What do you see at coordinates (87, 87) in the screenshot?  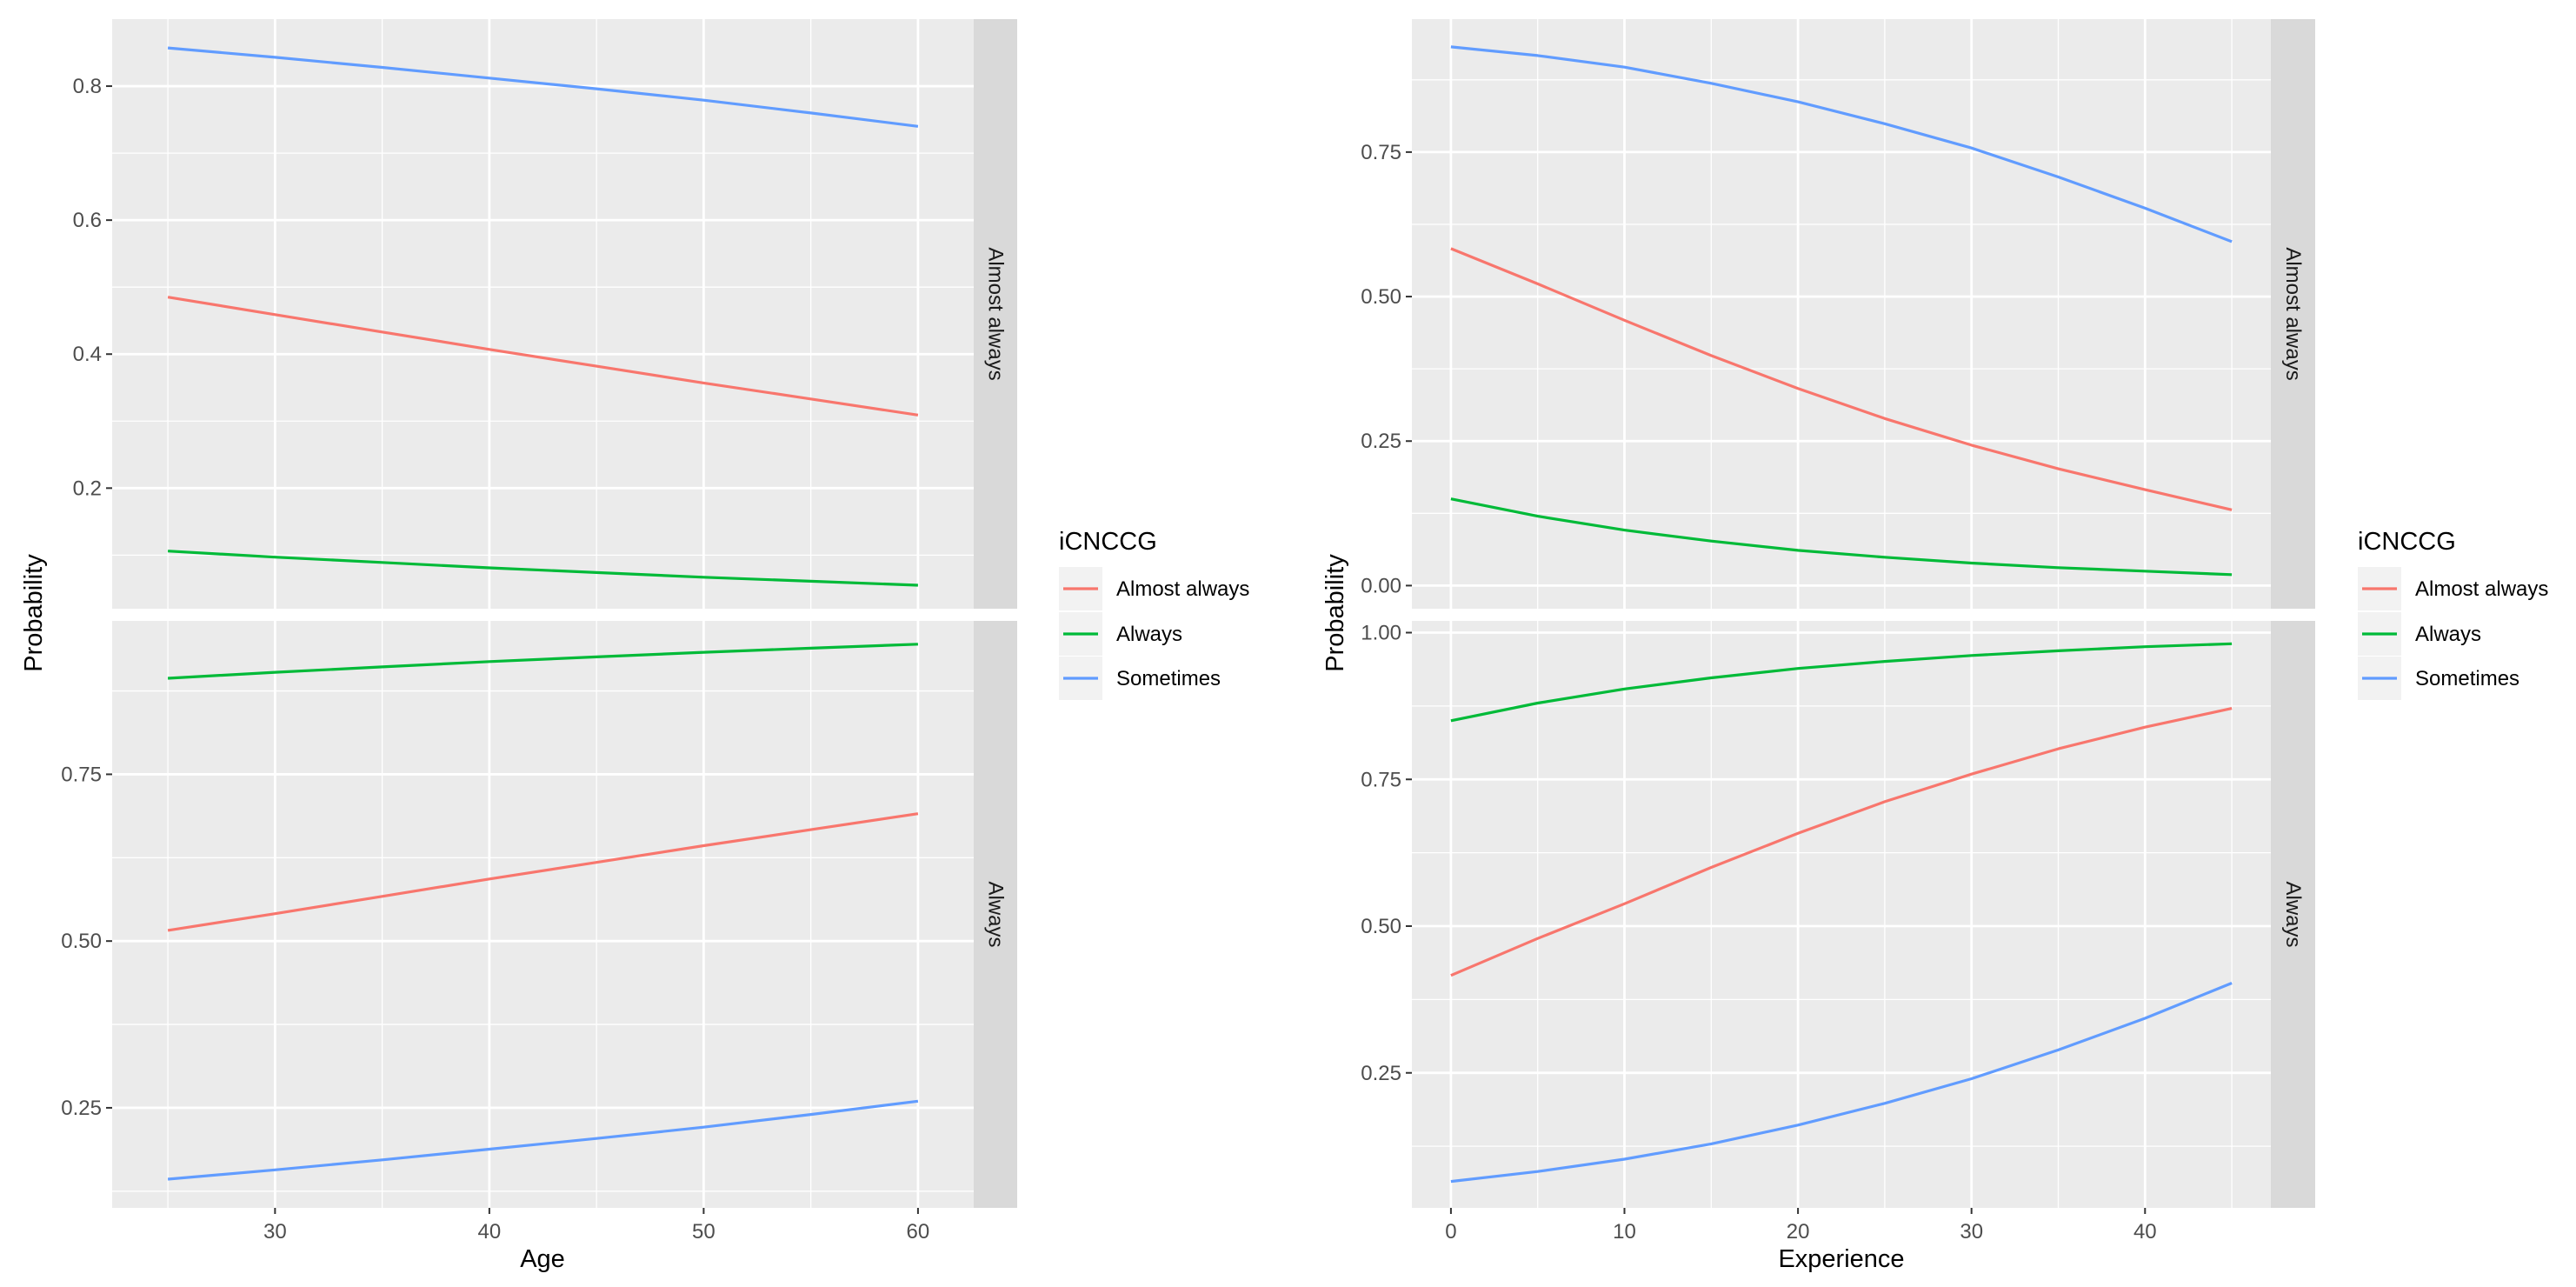 I see `y-tick-label: 0.8` at bounding box center [87, 87].